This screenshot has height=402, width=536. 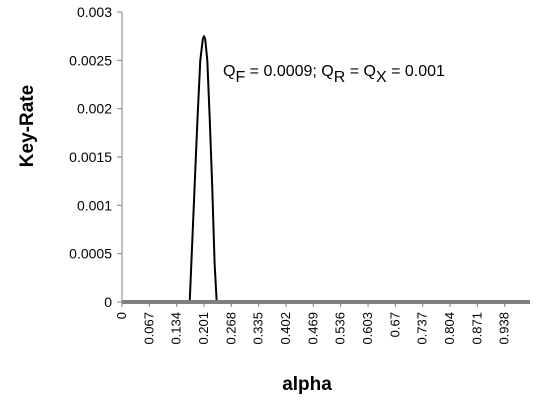 I want to click on annotation-q-f-subscript: F, so click(x=240, y=77).